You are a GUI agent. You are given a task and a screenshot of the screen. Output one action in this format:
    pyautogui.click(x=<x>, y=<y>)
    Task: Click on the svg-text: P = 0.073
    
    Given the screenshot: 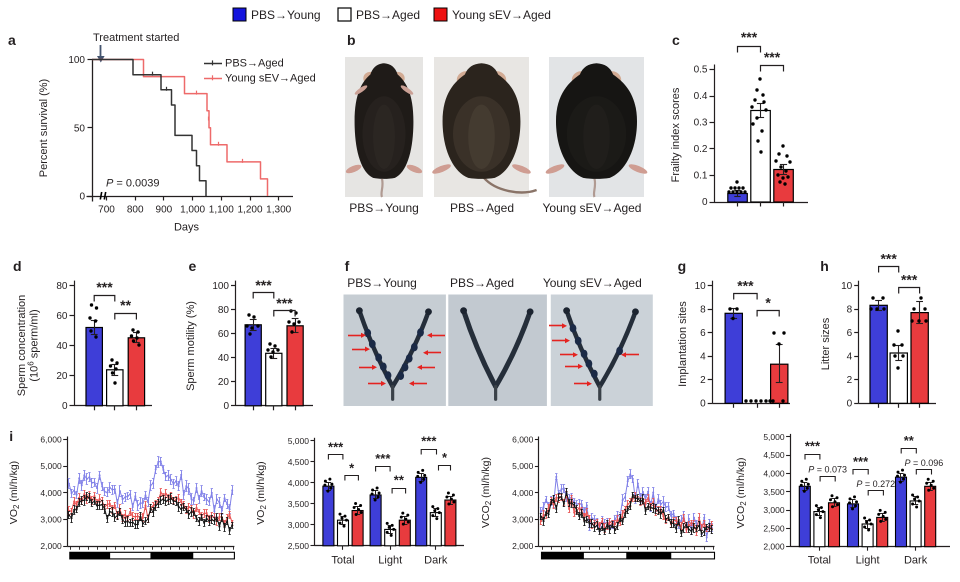 What is the action you would take?
    pyautogui.click(x=827, y=469)
    